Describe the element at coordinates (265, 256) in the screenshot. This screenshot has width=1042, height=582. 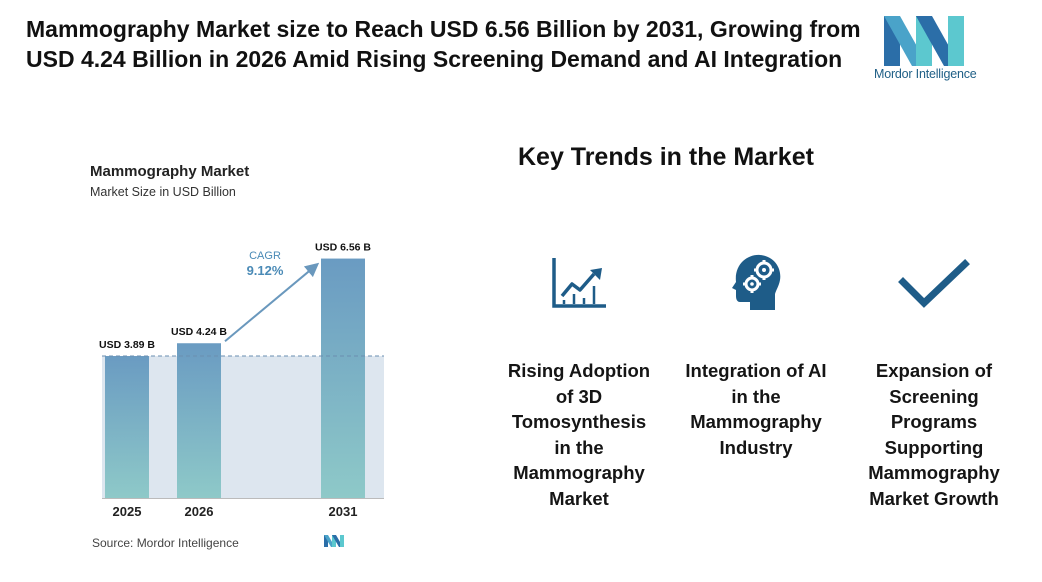
I see `cagr-label: CAGR` at that location.